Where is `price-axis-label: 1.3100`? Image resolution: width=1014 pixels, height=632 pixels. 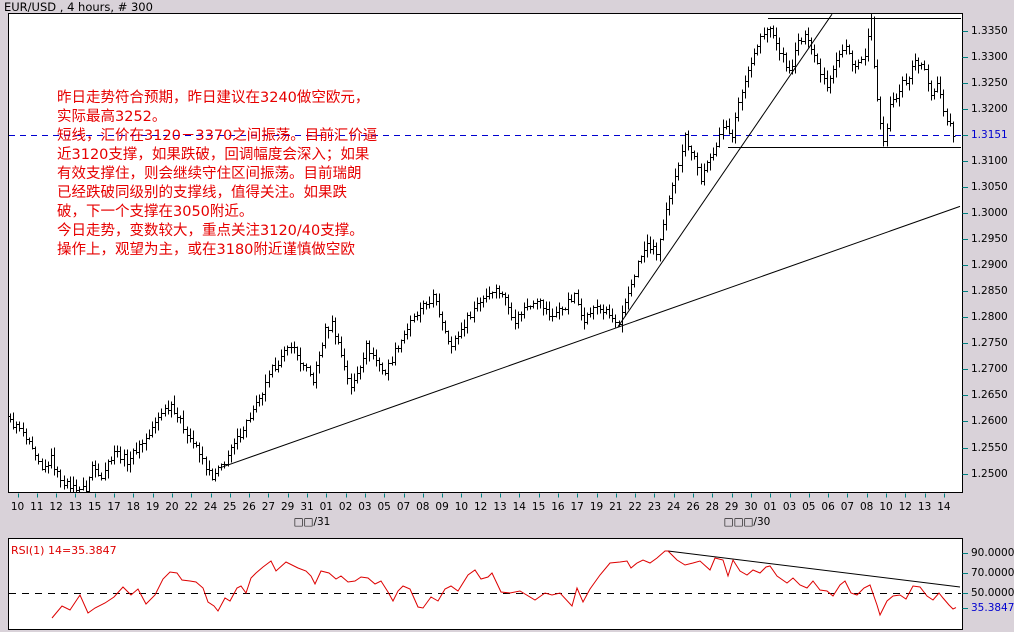
price-axis-label: 1.3100 is located at coordinates (989, 161).